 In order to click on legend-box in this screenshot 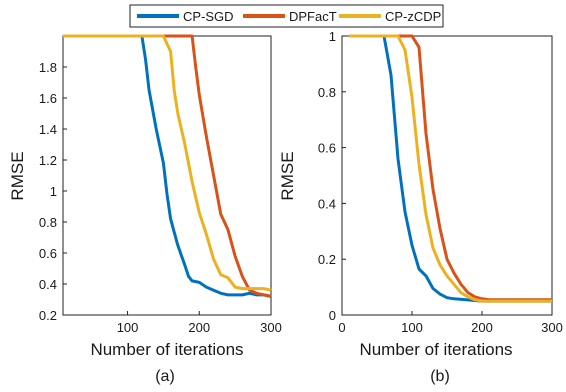, I will do `click(286, 16)`.